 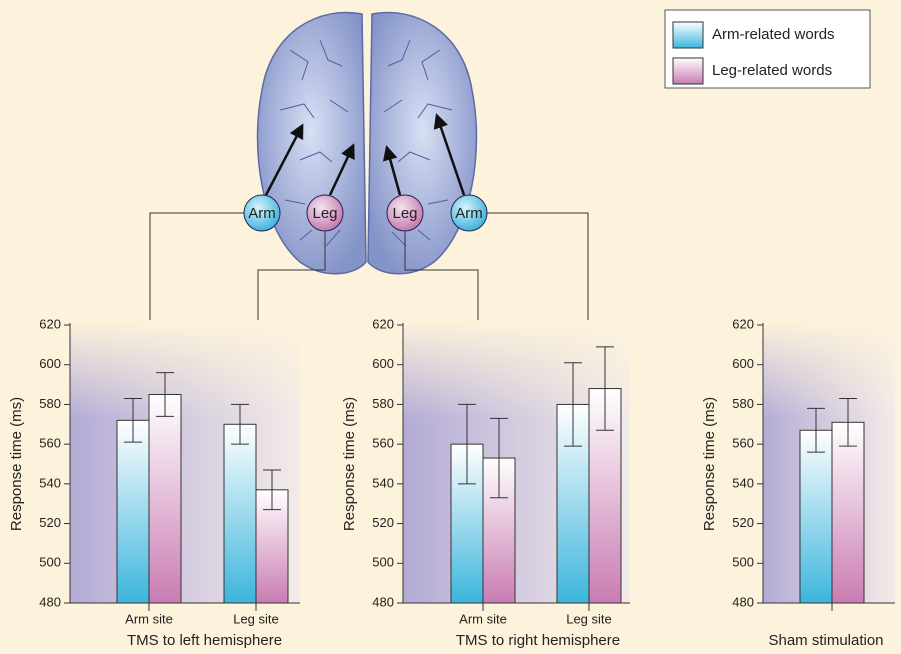 I want to click on x-axis-label: TMS to right hemisphere, so click(x=538, y=640).